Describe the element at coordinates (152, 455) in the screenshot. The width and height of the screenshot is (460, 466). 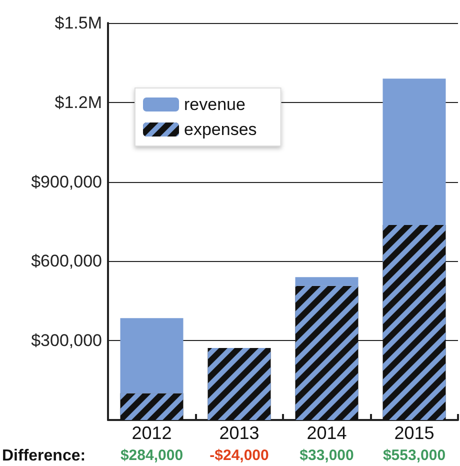
I see `text: $284,000` at that location.